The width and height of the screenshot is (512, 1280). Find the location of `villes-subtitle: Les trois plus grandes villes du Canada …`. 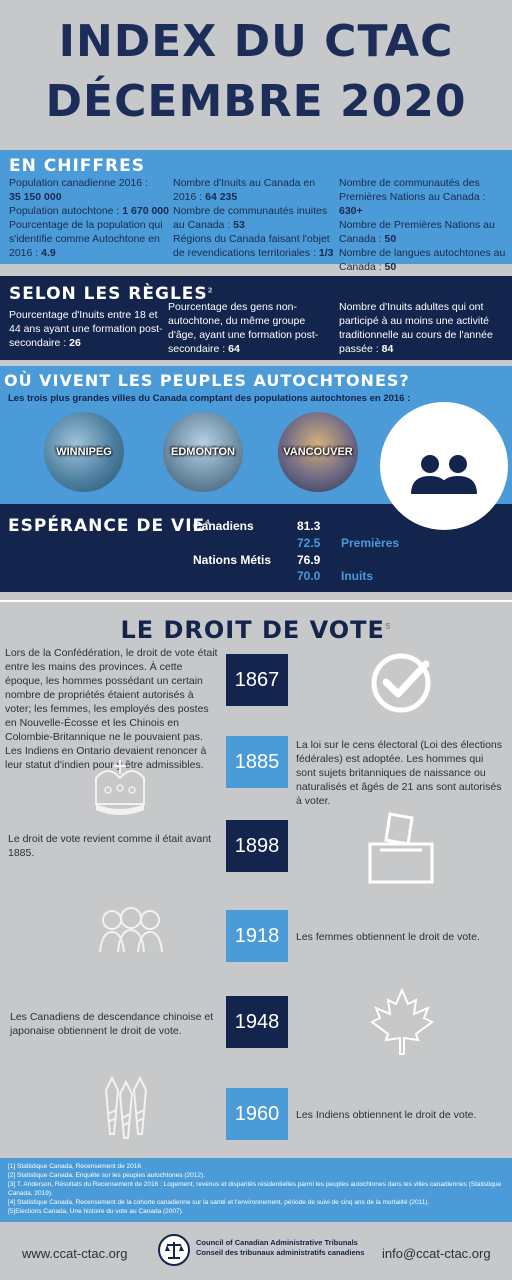

villes-subtitle: Les trois plus grandes villes du Canada … is located at coordinates (209, 398).